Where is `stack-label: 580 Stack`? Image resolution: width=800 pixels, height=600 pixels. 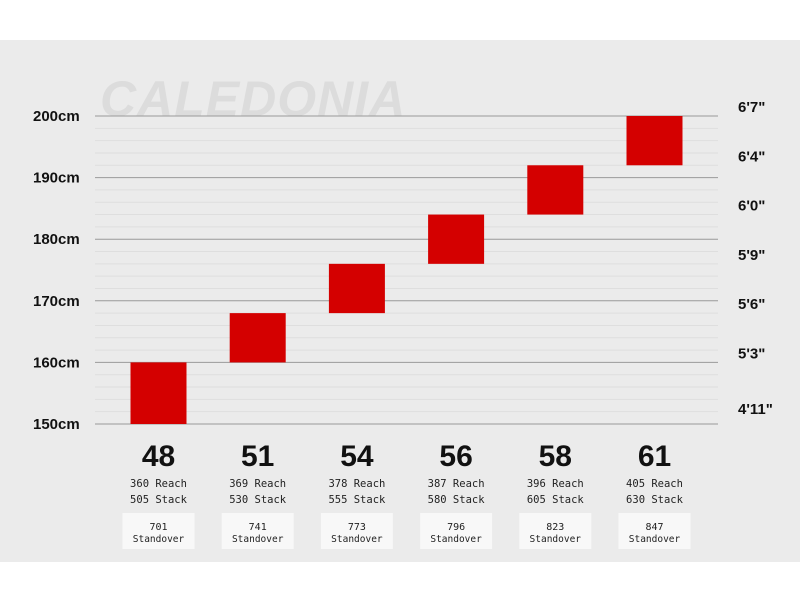
stack-label: 580 Stack is located at coordinates (457, 500).